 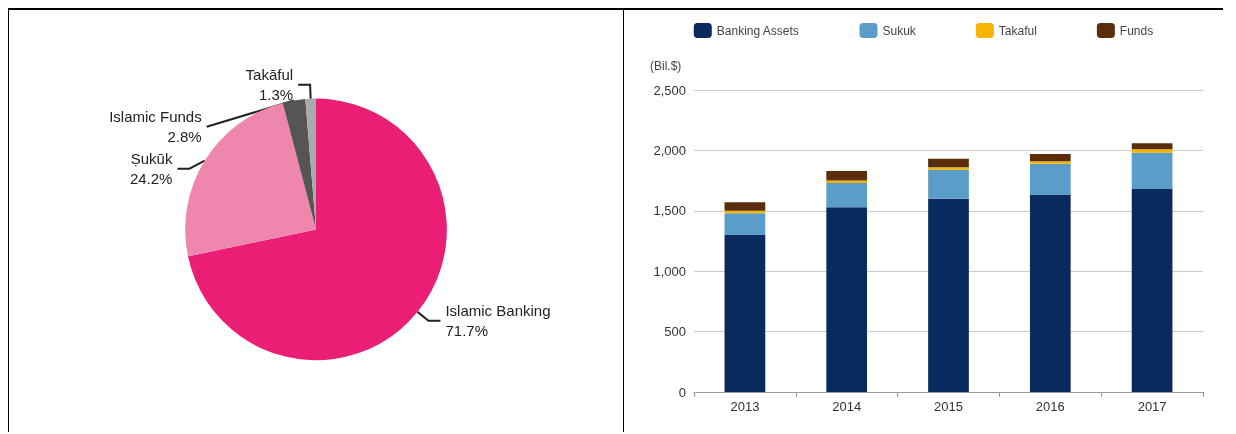 What do you see at coordinates (1136, 30) in the screenshot?
I see `legend-label: Funds` at bounding box center [1136, 30].